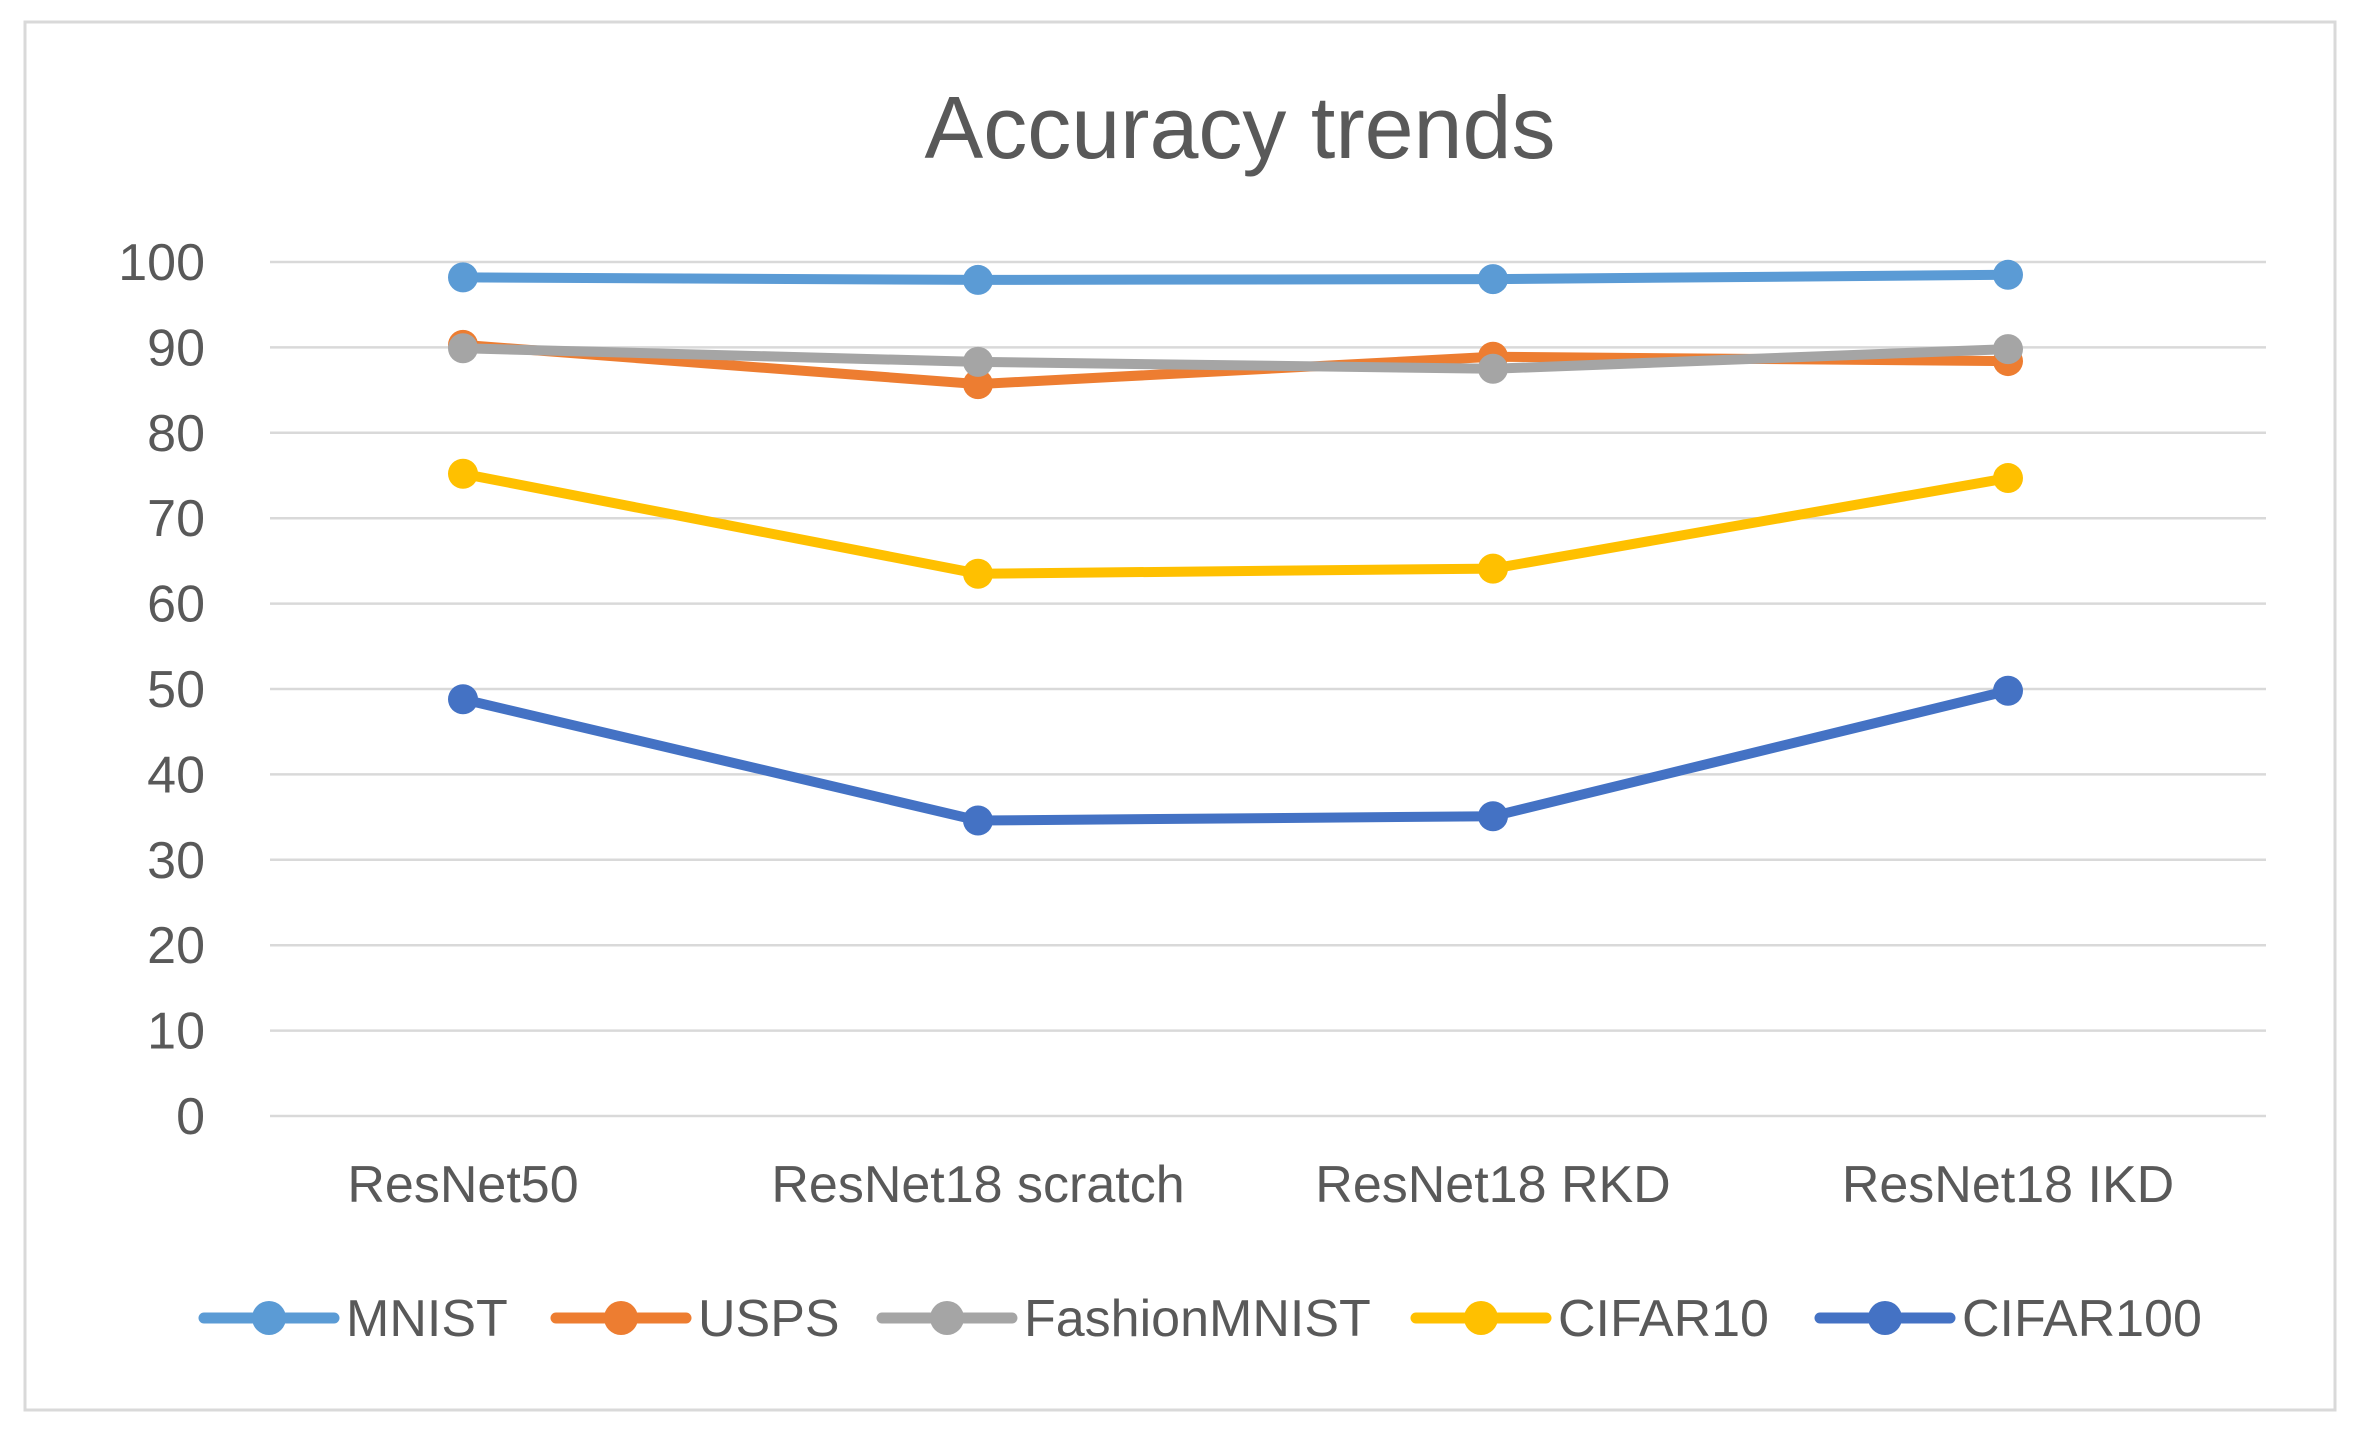 The height and width of the screenshot is (1435, 2357). What do you see at coordinates (1235, 277) in the screenshot?
I see `series-line-mnist` at bounding box center [1235, 277].